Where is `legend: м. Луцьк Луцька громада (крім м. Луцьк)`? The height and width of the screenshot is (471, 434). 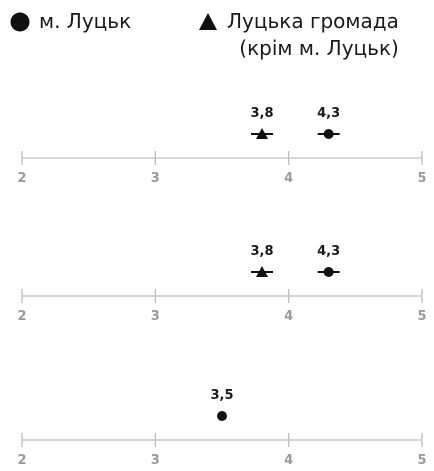 legend: м. Луцьк Луцька громада (крім м. Луцьк) is located at coordinates (220, 43).